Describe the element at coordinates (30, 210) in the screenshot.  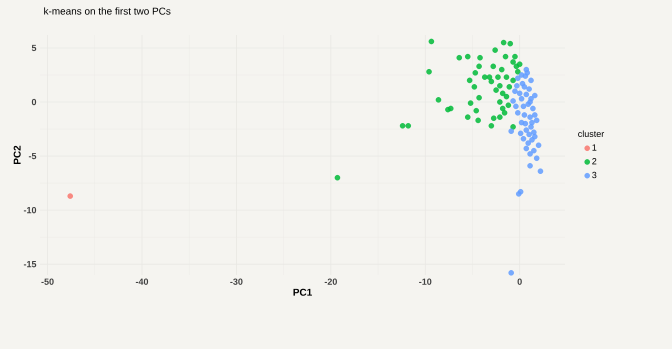
I see `y-tick-label: -10` at that location.